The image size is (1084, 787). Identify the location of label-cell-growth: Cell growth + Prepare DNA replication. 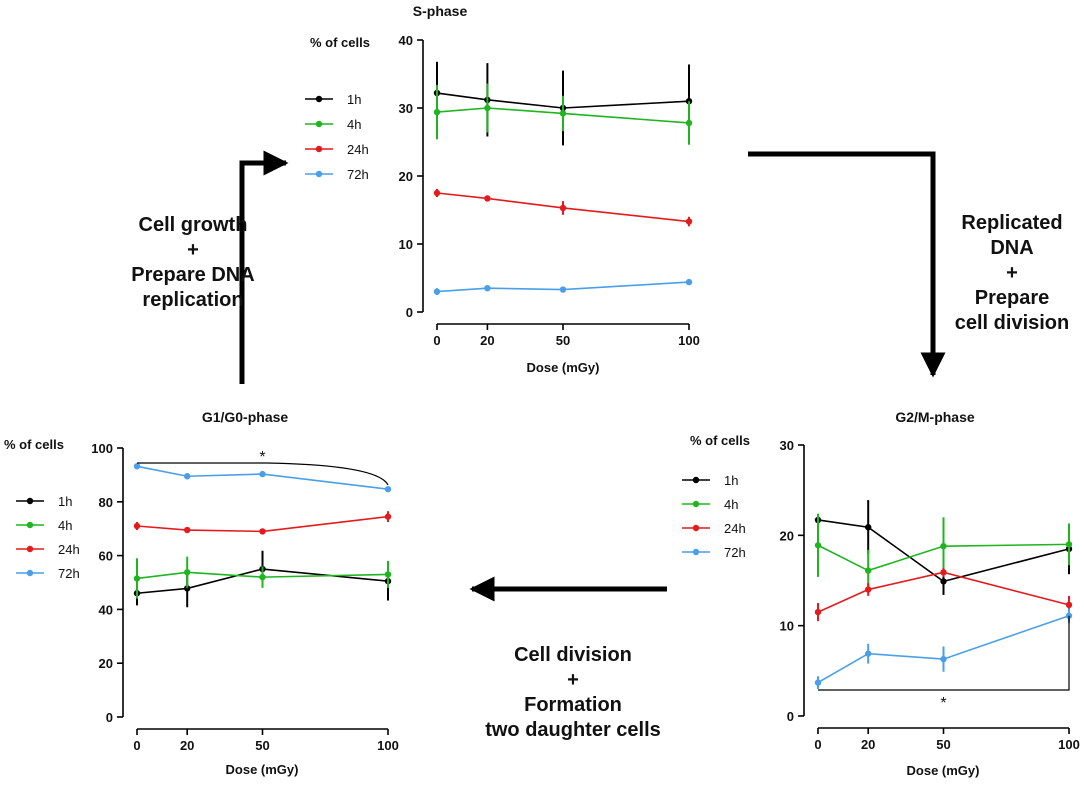
(193, 263).